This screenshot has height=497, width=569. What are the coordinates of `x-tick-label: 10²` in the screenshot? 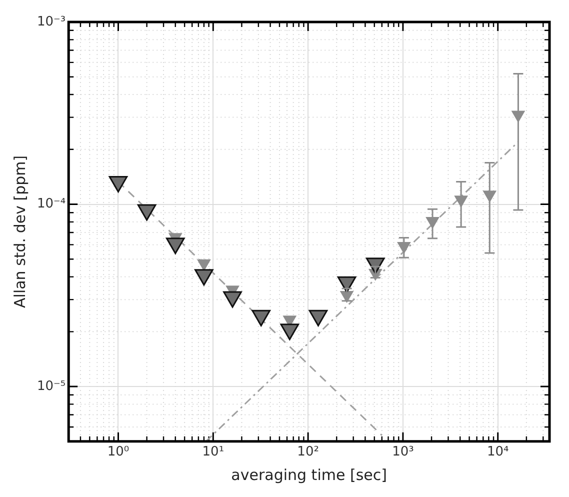 It's located at (308, 452).